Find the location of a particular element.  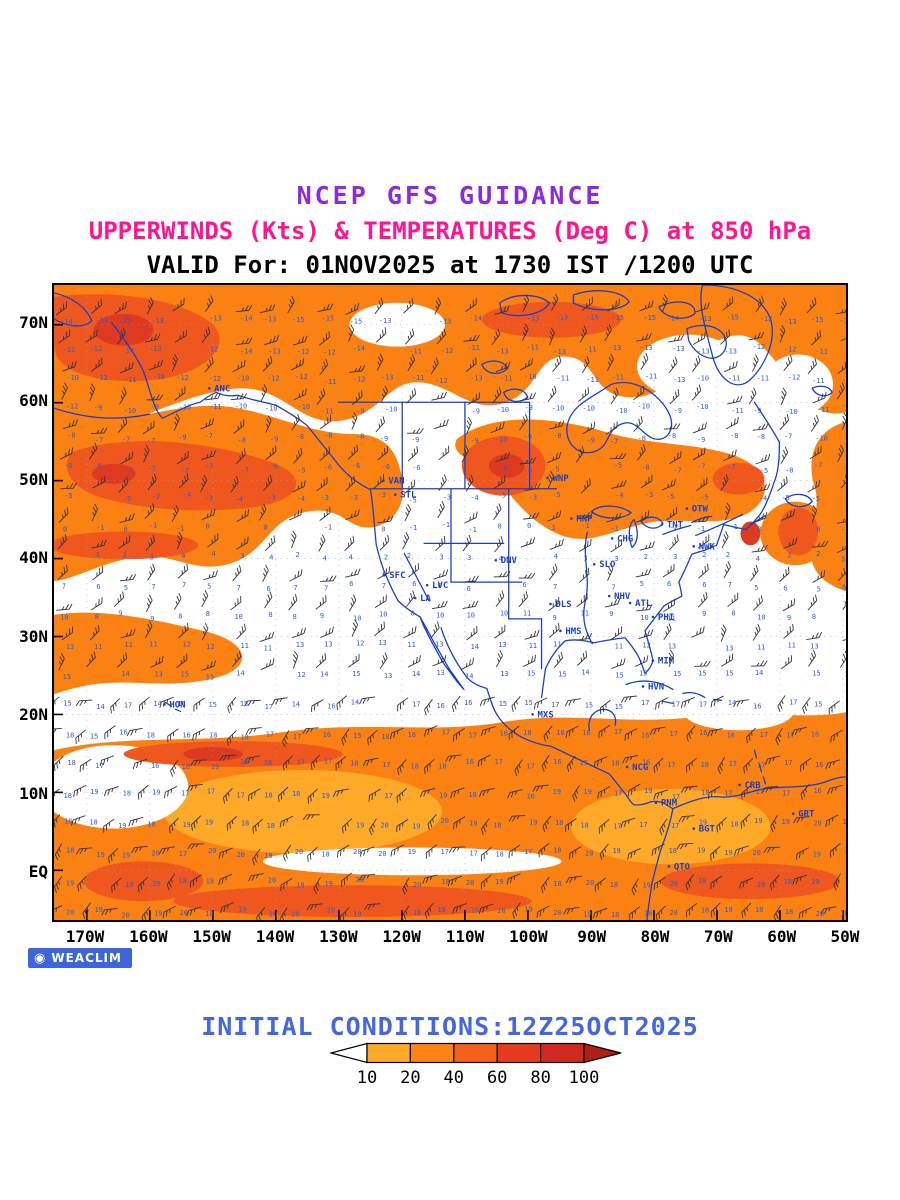

lat-label: 50N is located at coordinates (33, 479).